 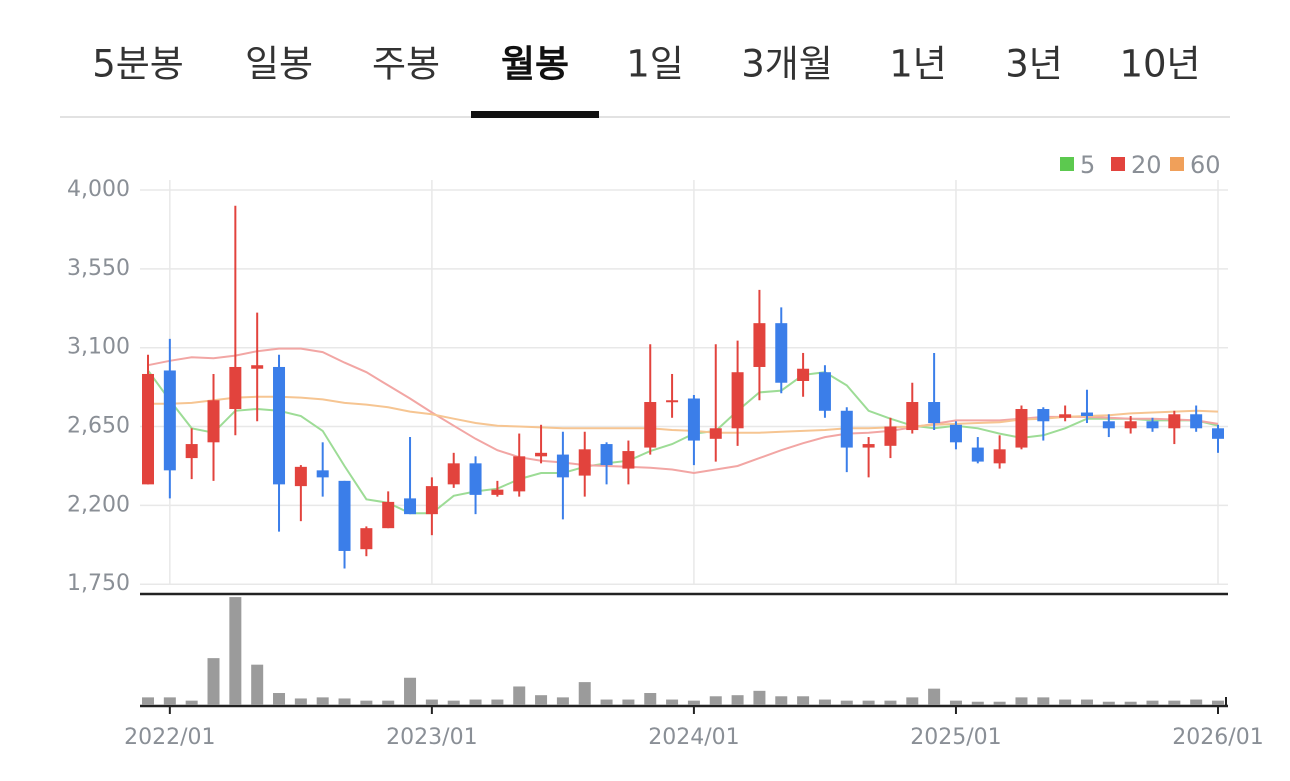 What do you see at coordinates (98, 426) in the screenshot?
I see `y-tick-label: 2,650` at bounding box center [98, 426].